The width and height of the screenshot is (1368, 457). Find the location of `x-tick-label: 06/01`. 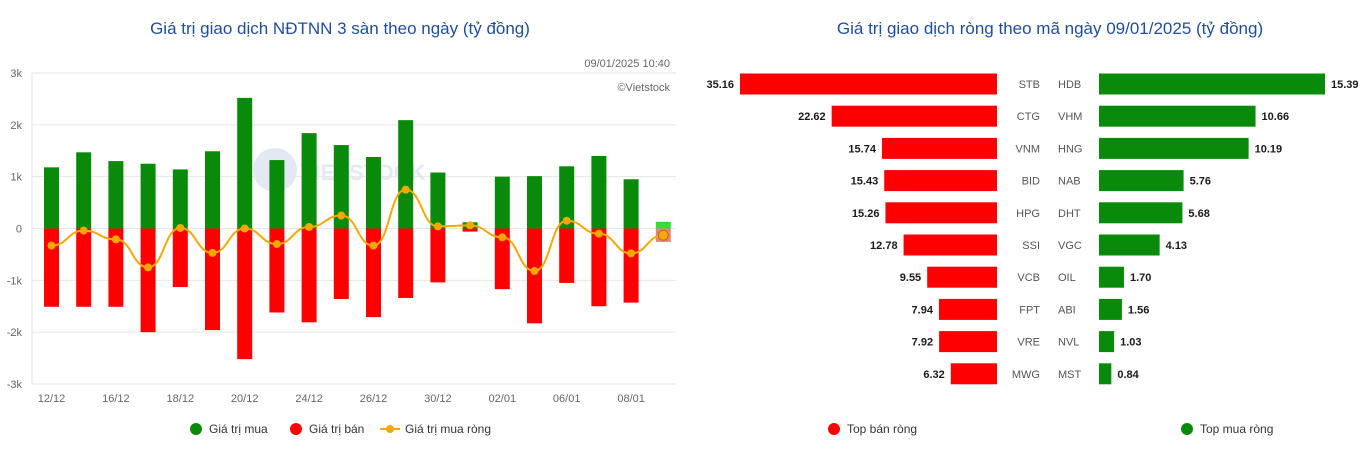

x-tick-label: 06/01 is located at coordinates (567, 399).